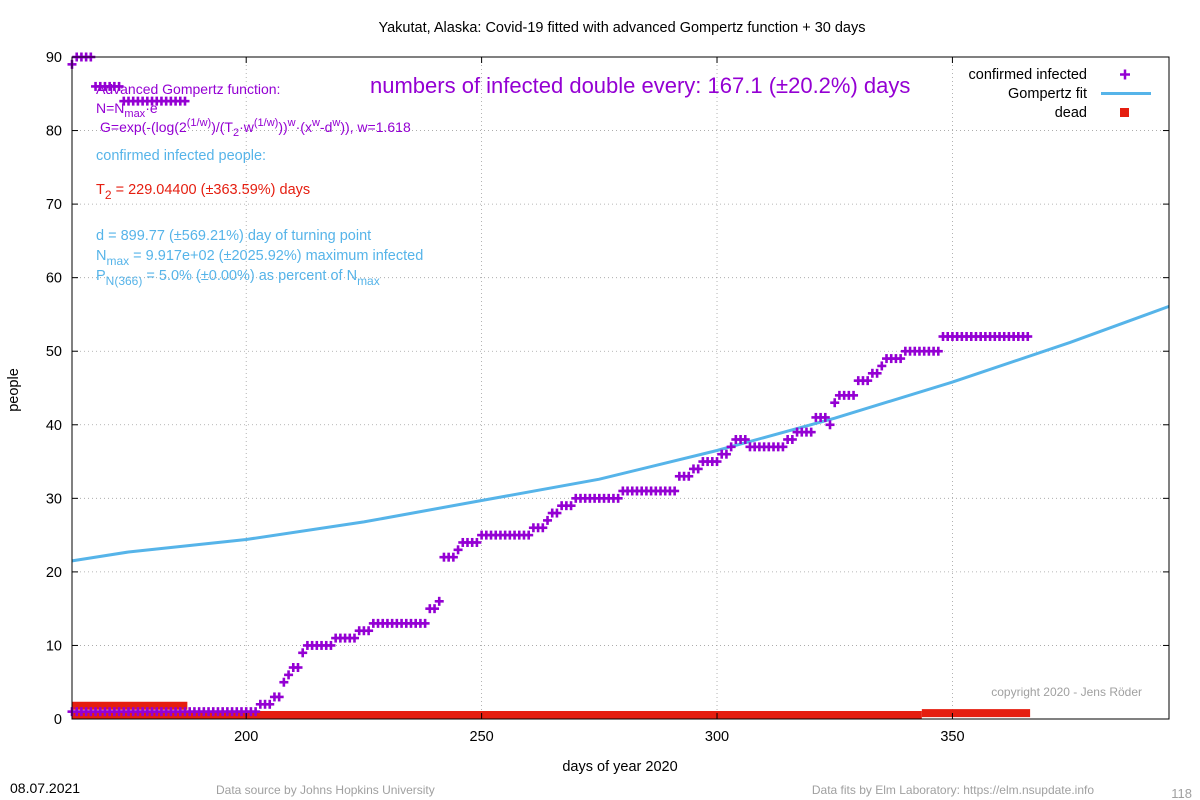 This screenshot has height=800, width=1200. Describe the element at coordinates (315, 123) in the screenshot. I see `formula-g-sup4: w` at that location.